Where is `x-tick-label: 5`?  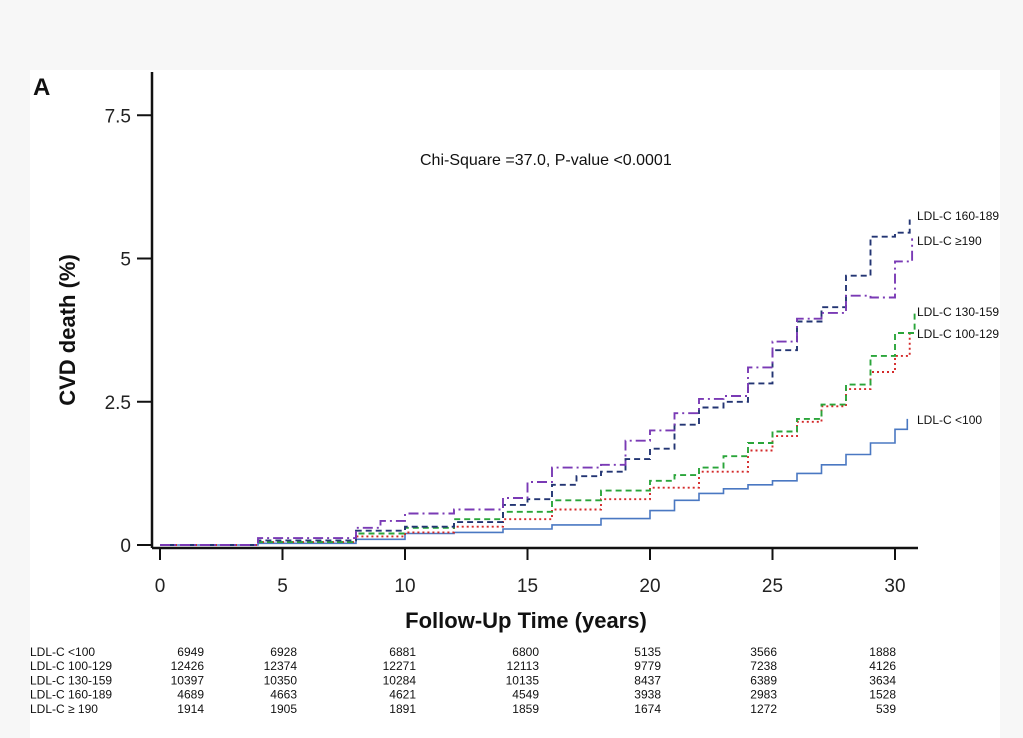
x-tick-label: 5 is located at coordinates (282, 586).